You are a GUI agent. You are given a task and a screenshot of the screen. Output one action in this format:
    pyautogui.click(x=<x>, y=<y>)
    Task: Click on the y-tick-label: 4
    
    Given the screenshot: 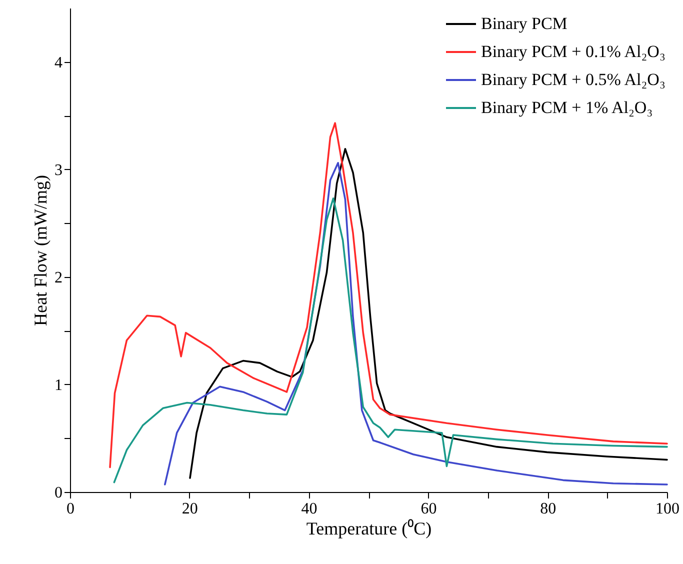 What is the action you would take?
    pyautogui.click(x=58, y=63)
    